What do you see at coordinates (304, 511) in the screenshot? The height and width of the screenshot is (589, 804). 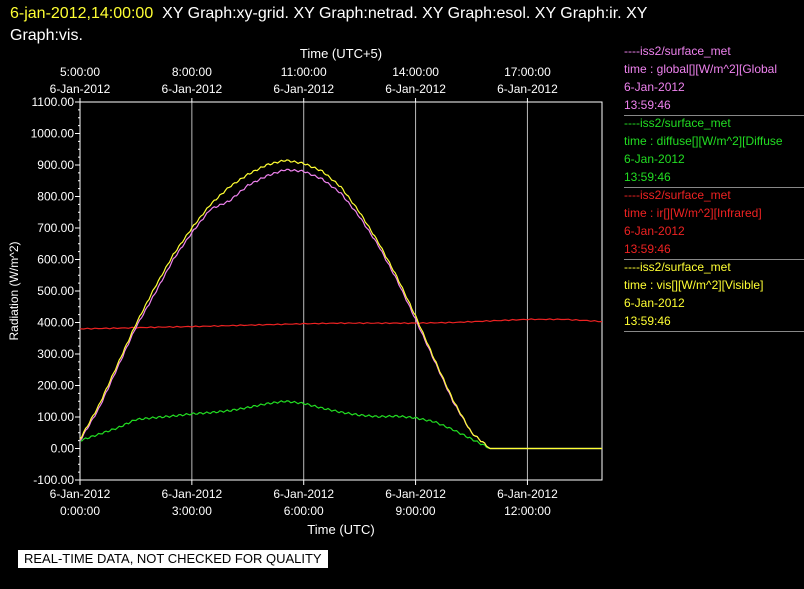 I see `x-tick-time: 6:00:00` at bounding box center [304, 511].